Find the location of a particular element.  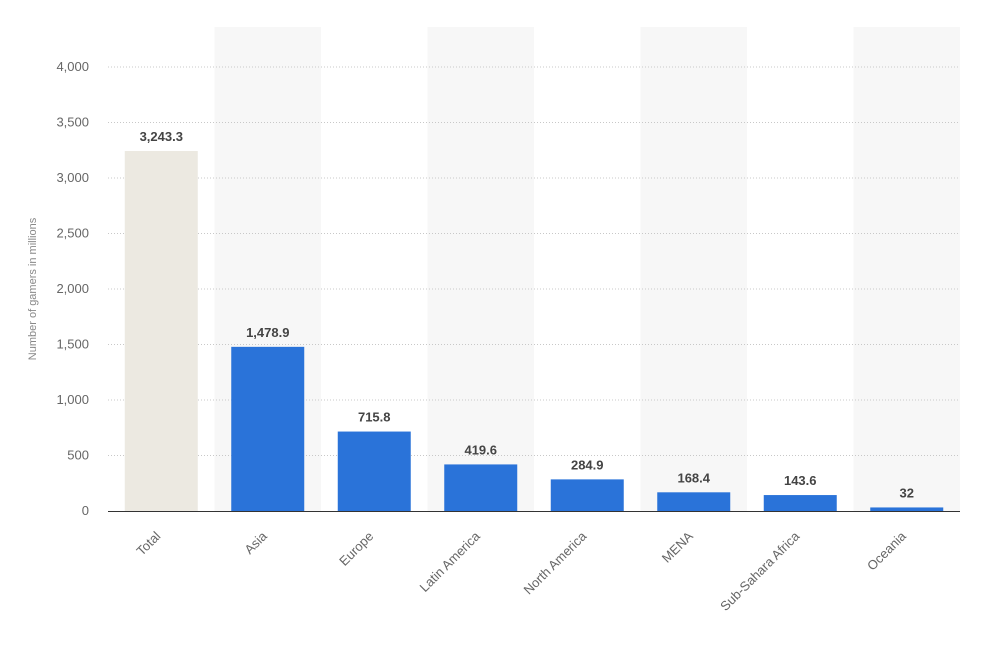

y-tick-label: 2,500 is located at coordinates (72, 233).